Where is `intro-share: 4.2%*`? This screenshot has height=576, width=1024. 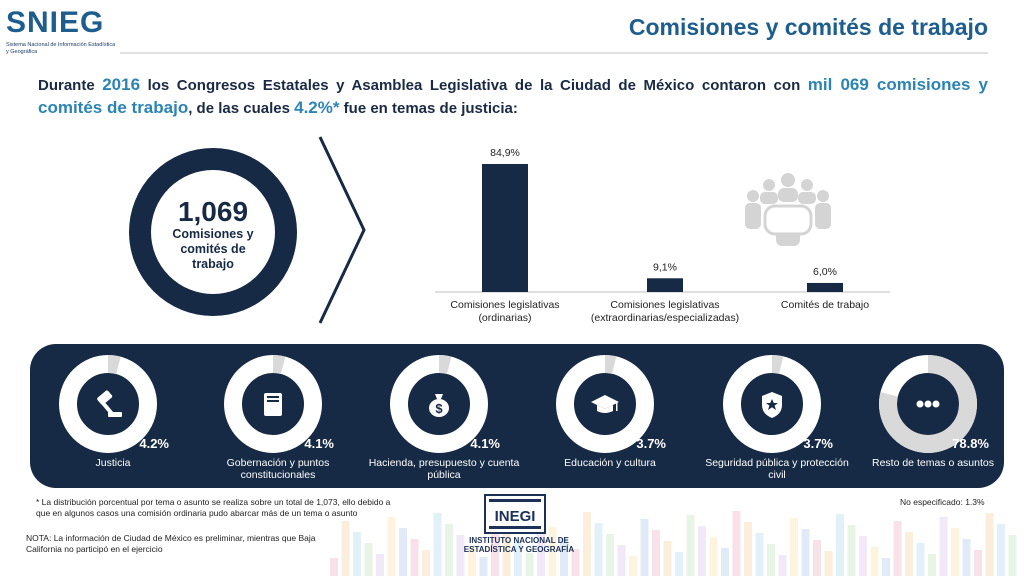
intro-share: 4.2%* is located at coordinates (317, 107).